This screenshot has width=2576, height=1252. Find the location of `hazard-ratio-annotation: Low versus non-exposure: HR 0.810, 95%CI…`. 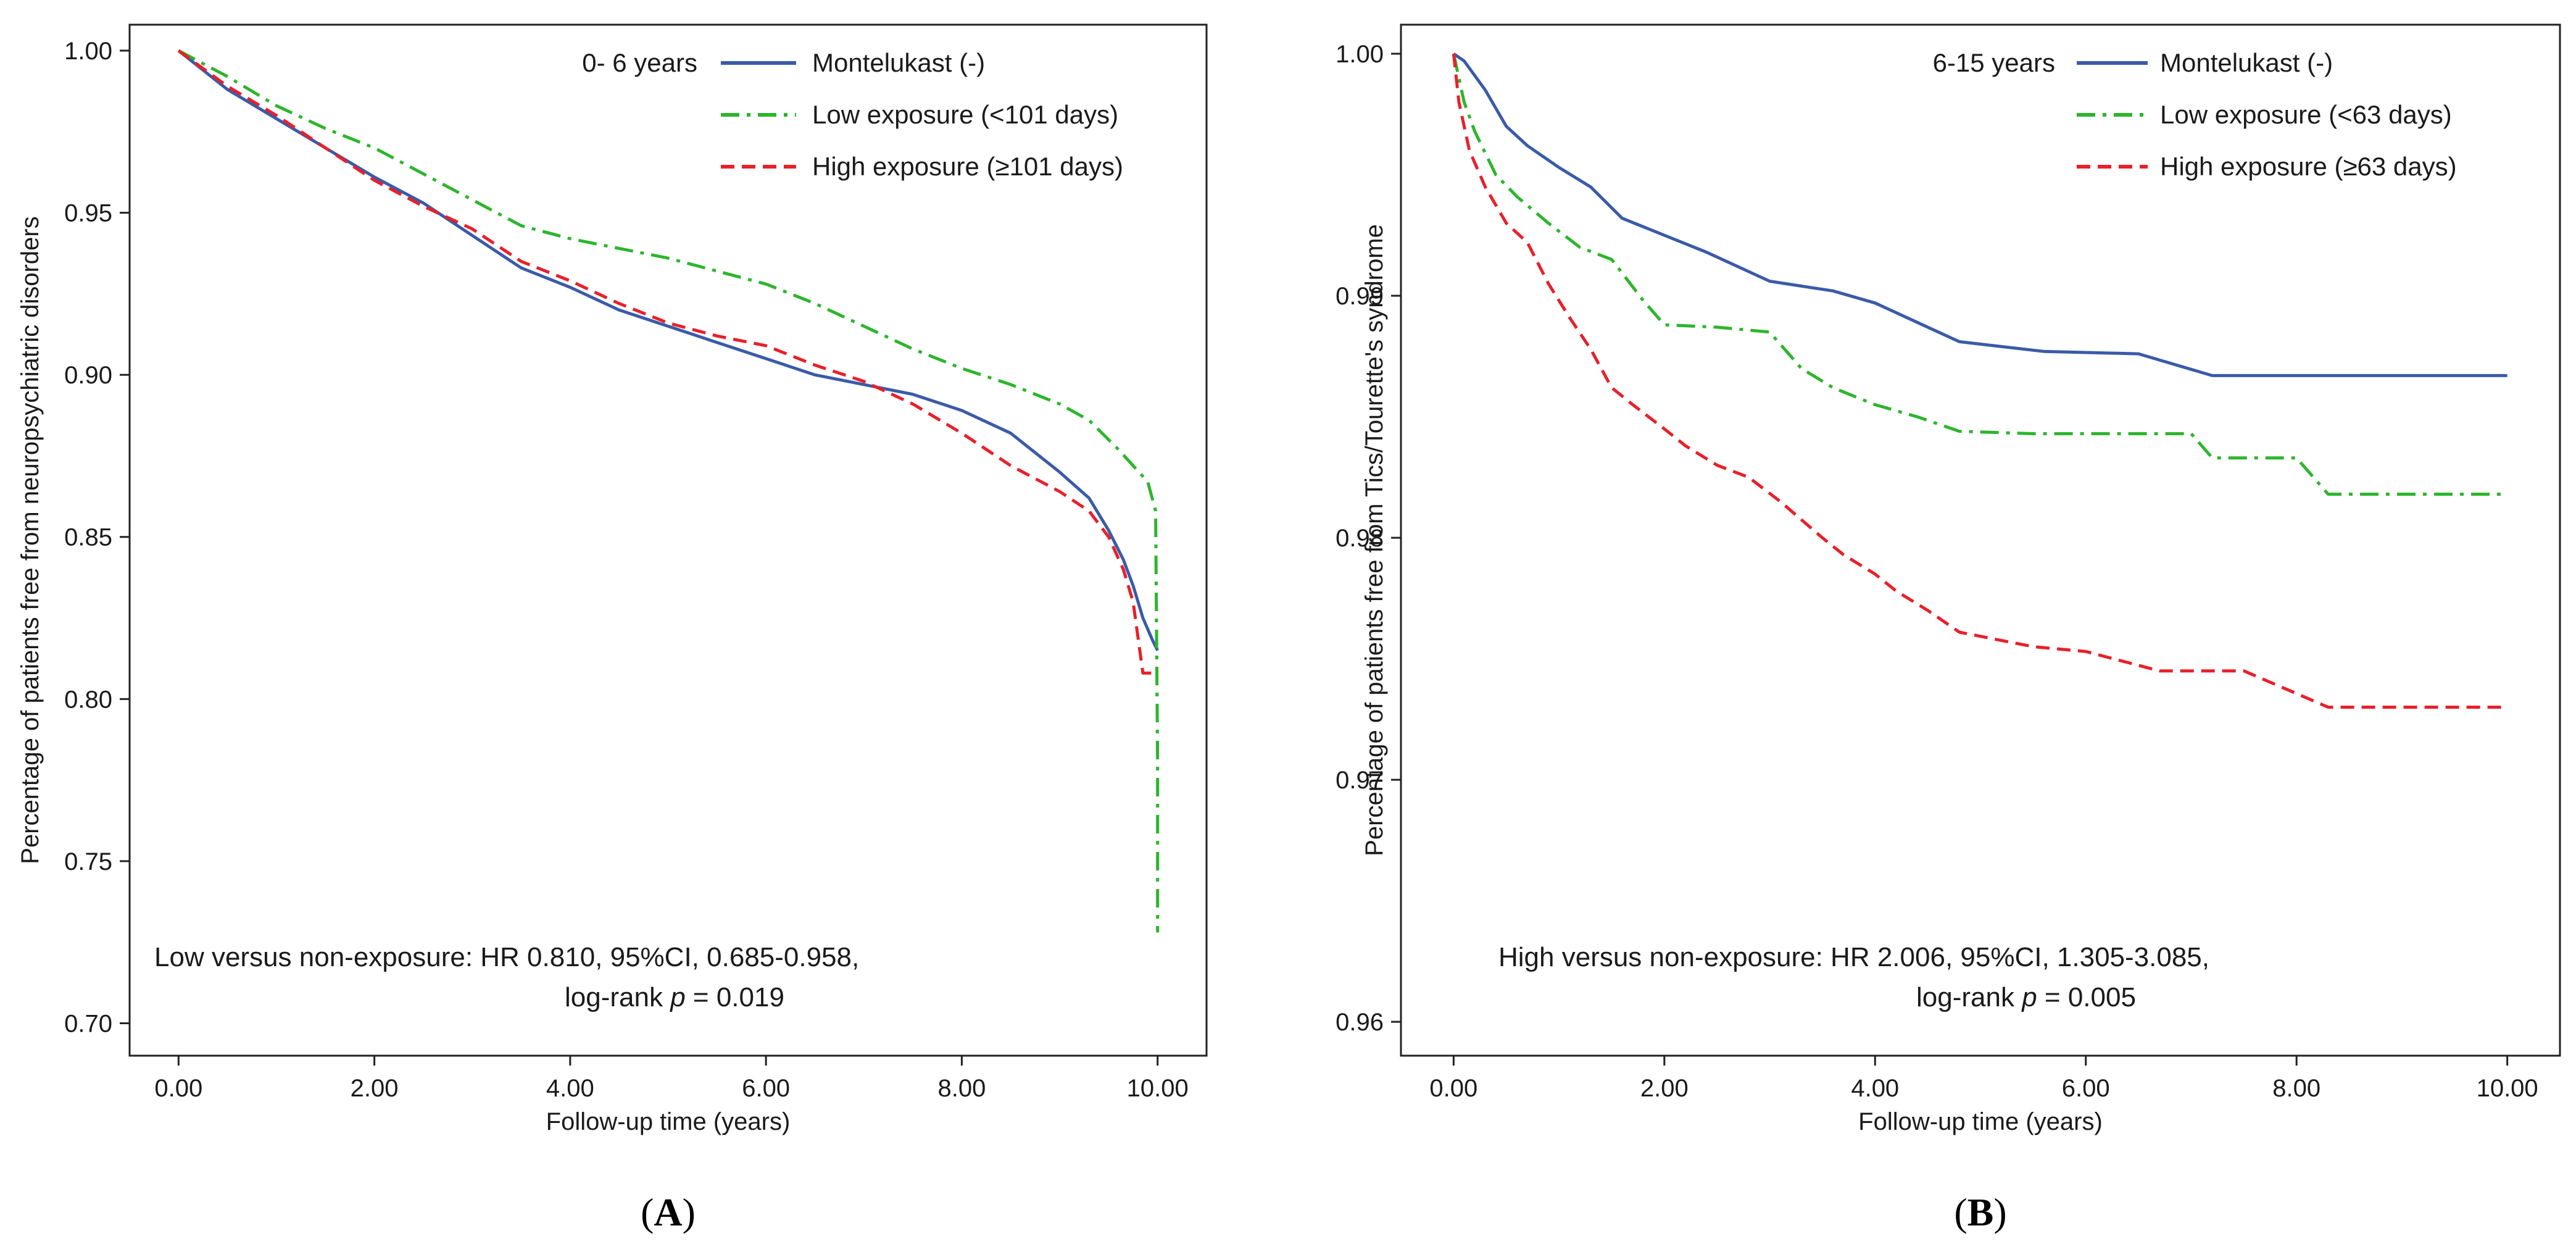

hazard-ratio-annotation: Low versus non-exposure: HR 0.810, 95%CI… is located at coordinates (506, 957).